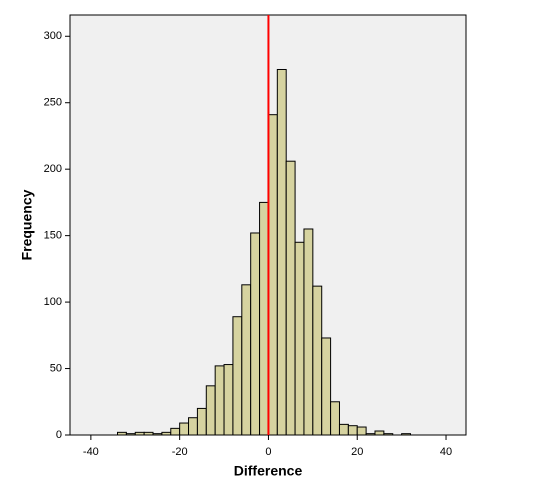 This screenshot has height=489, width=537. I want to click on x-tick-label: -20, so click(180, 452).